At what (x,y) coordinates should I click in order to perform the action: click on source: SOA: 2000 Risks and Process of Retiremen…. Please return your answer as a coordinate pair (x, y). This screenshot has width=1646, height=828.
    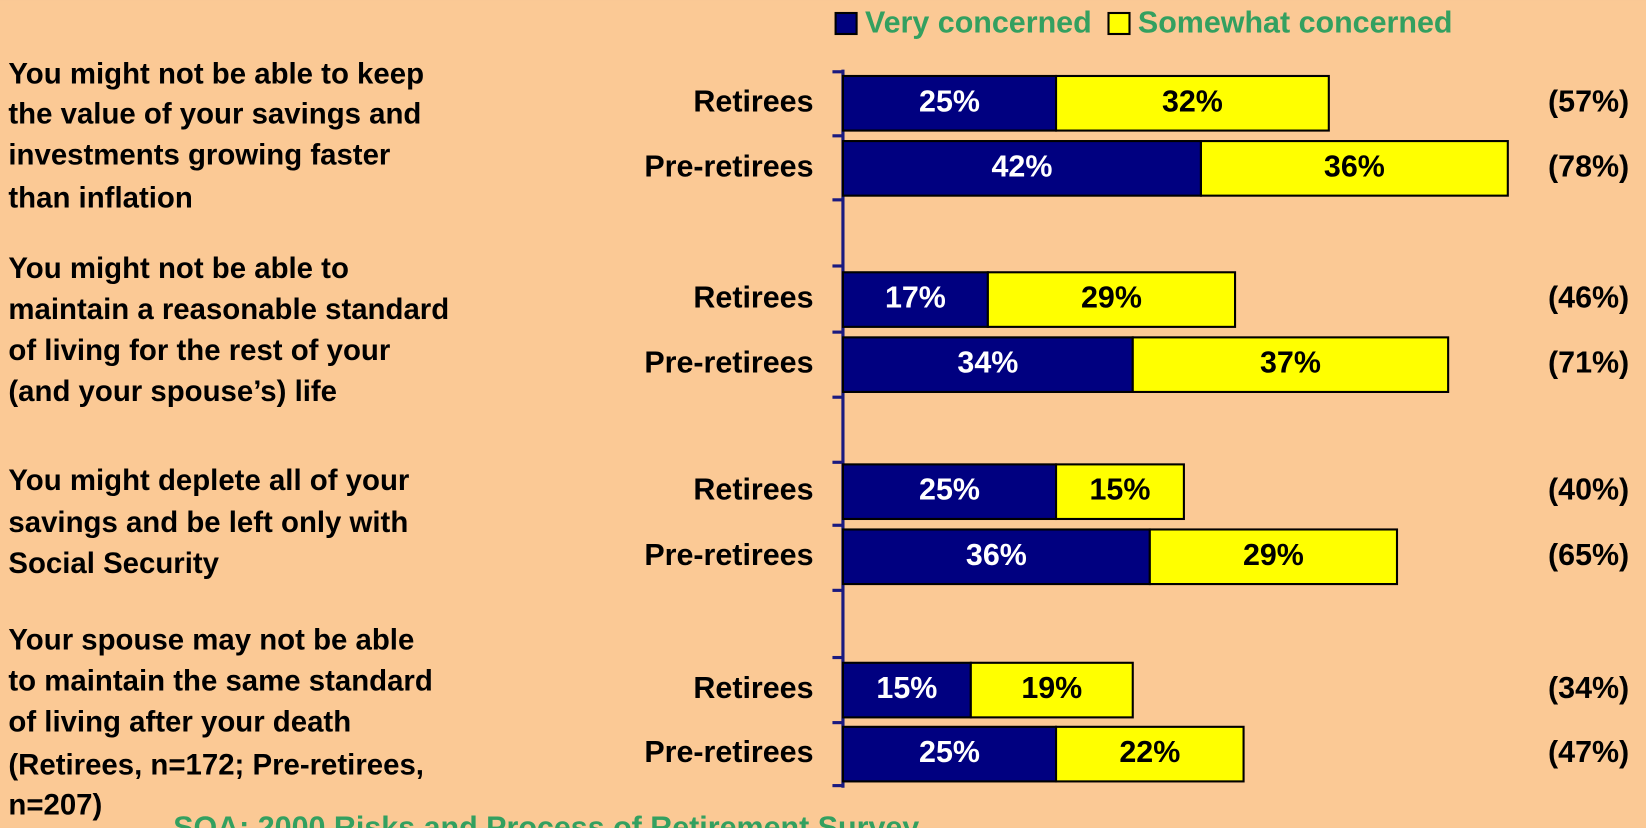
    Looking at the image, I should click on (546, 819).